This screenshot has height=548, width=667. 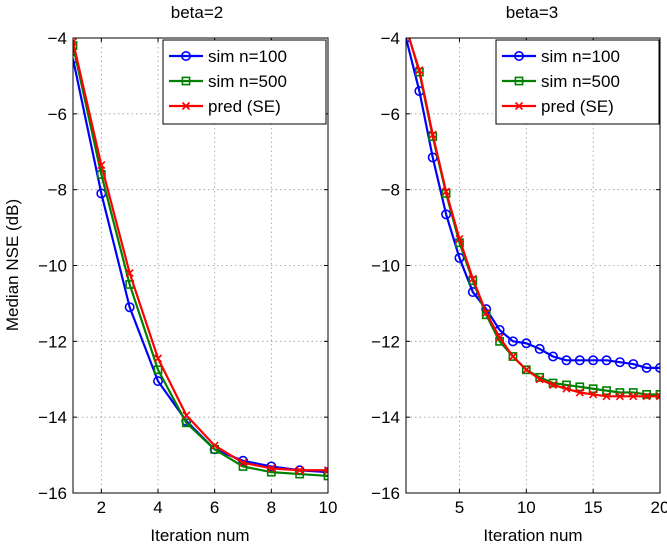 What do you see at coordinates (271, 507) in the screenshot?
I see `x-tick-label: 8` at bounding box center [271, 507].